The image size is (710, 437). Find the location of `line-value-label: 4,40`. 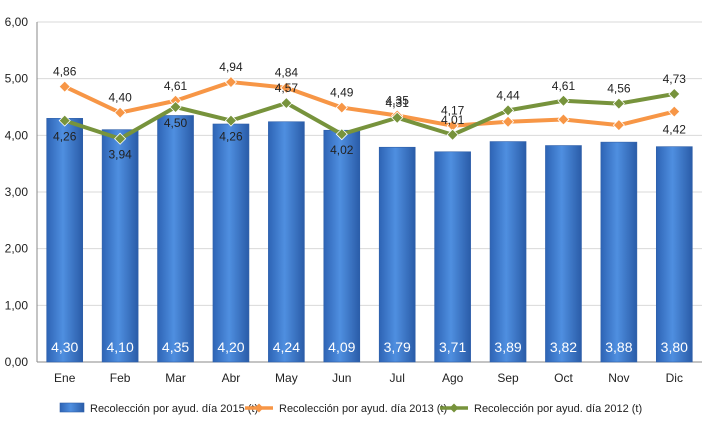

line-value-label: 4,40 is located at coordinates (120, 98).